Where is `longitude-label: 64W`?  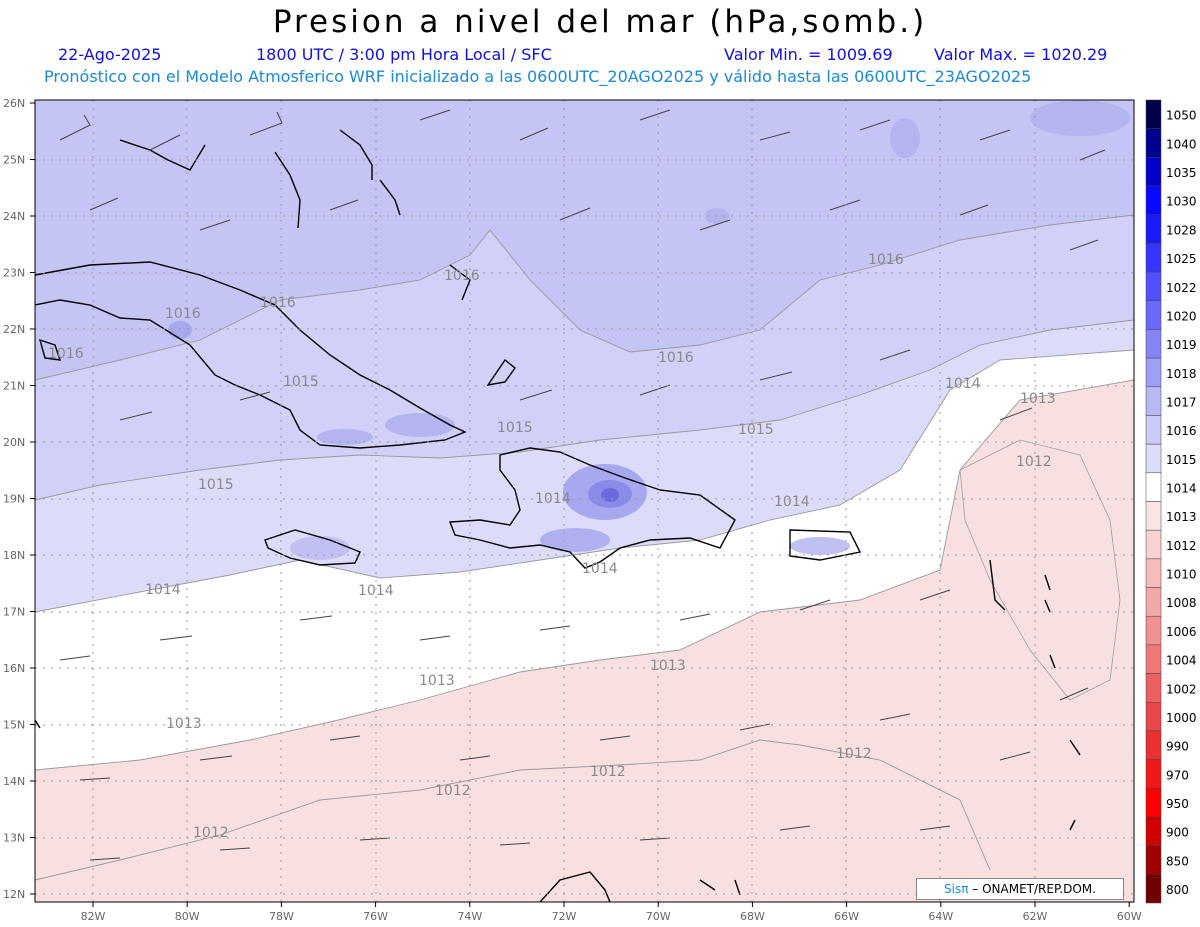
longitude-label: 64W is located at coordinates (940, 916).